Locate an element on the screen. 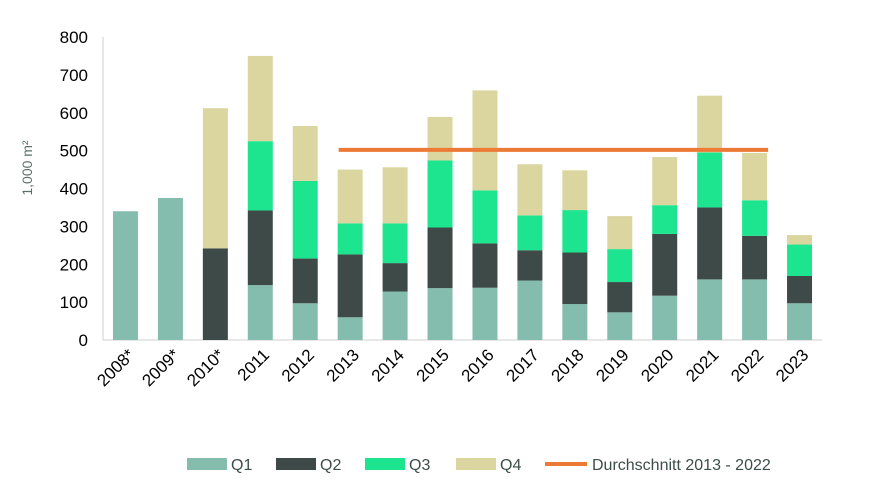 This screenshot has width=878, height=494. y-axis-label: 1,000 m² is located at coordinates (27, 168).